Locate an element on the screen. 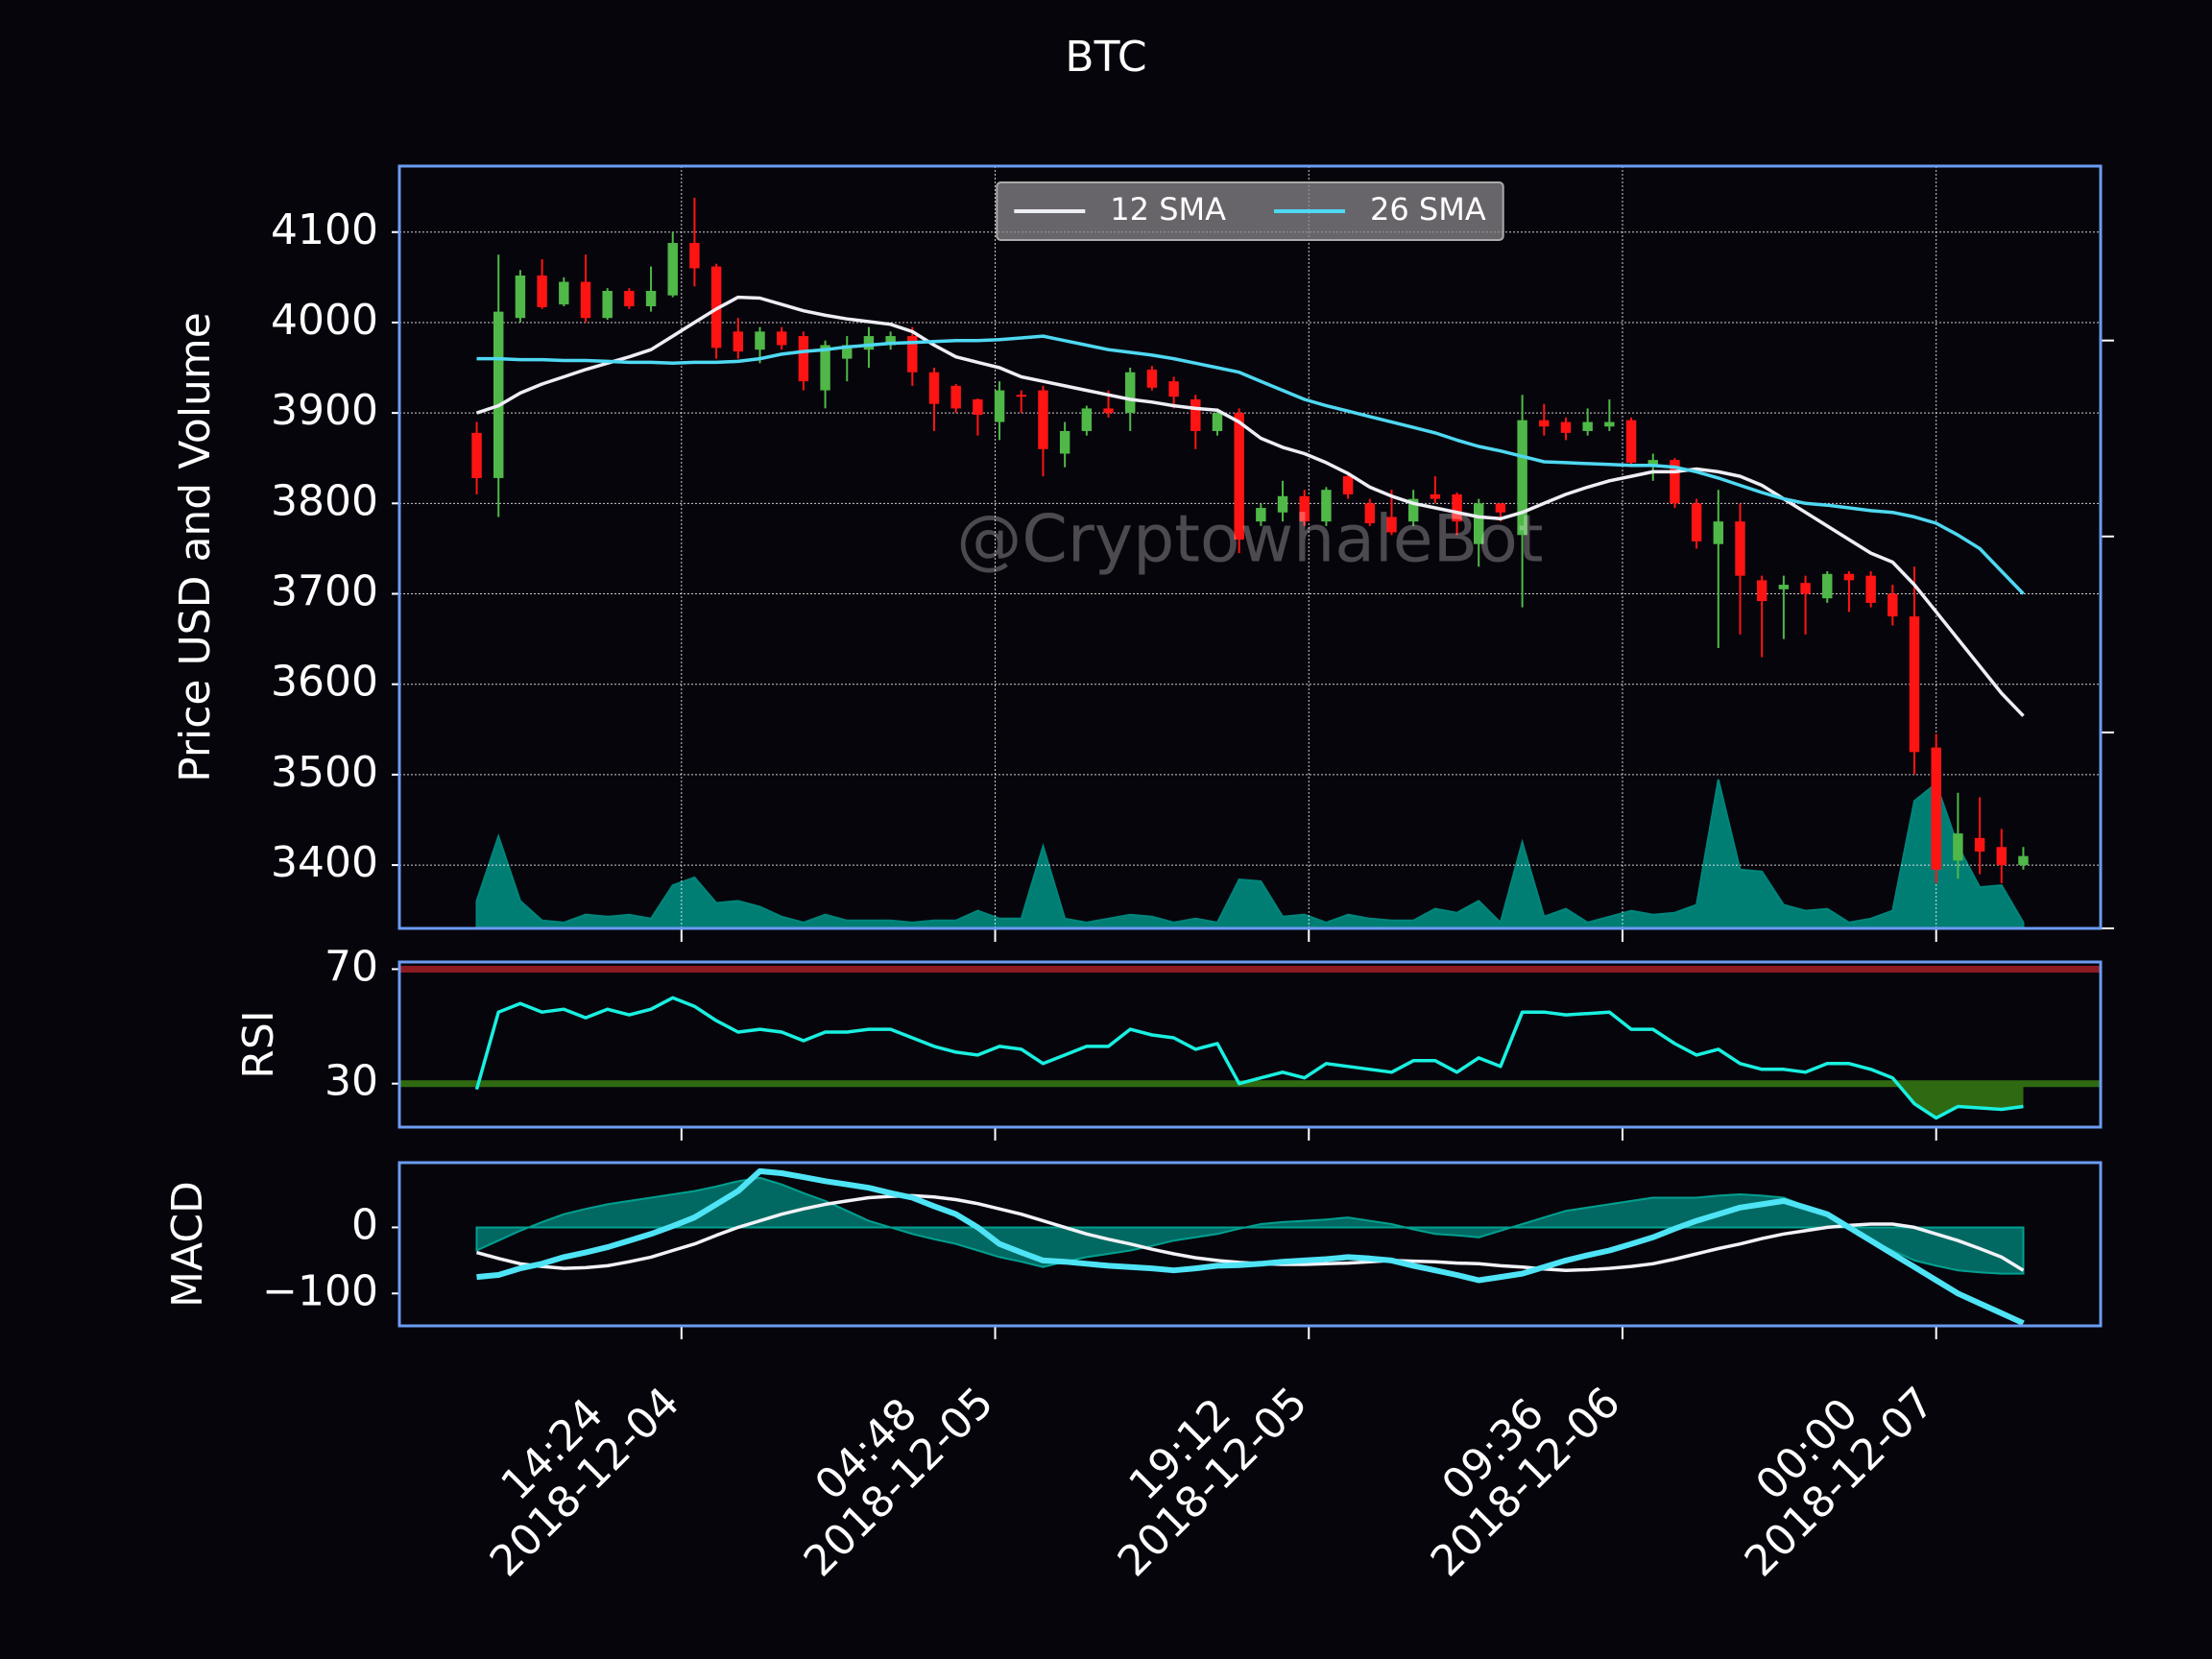 The image size is (2212, 1659). legend: 12 SMA 26 SMA is located at coordinates (1250, 211).